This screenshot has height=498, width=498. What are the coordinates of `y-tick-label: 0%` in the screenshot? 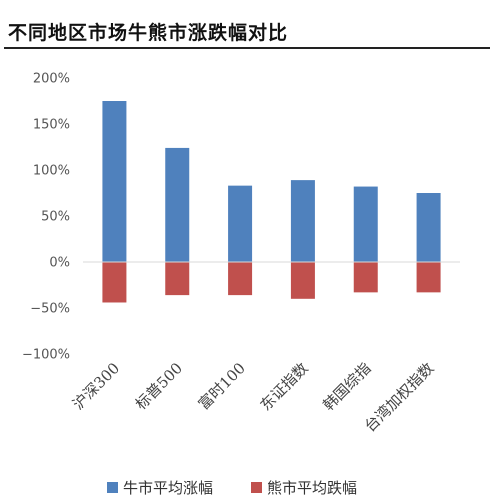 It's located at (59, 263).